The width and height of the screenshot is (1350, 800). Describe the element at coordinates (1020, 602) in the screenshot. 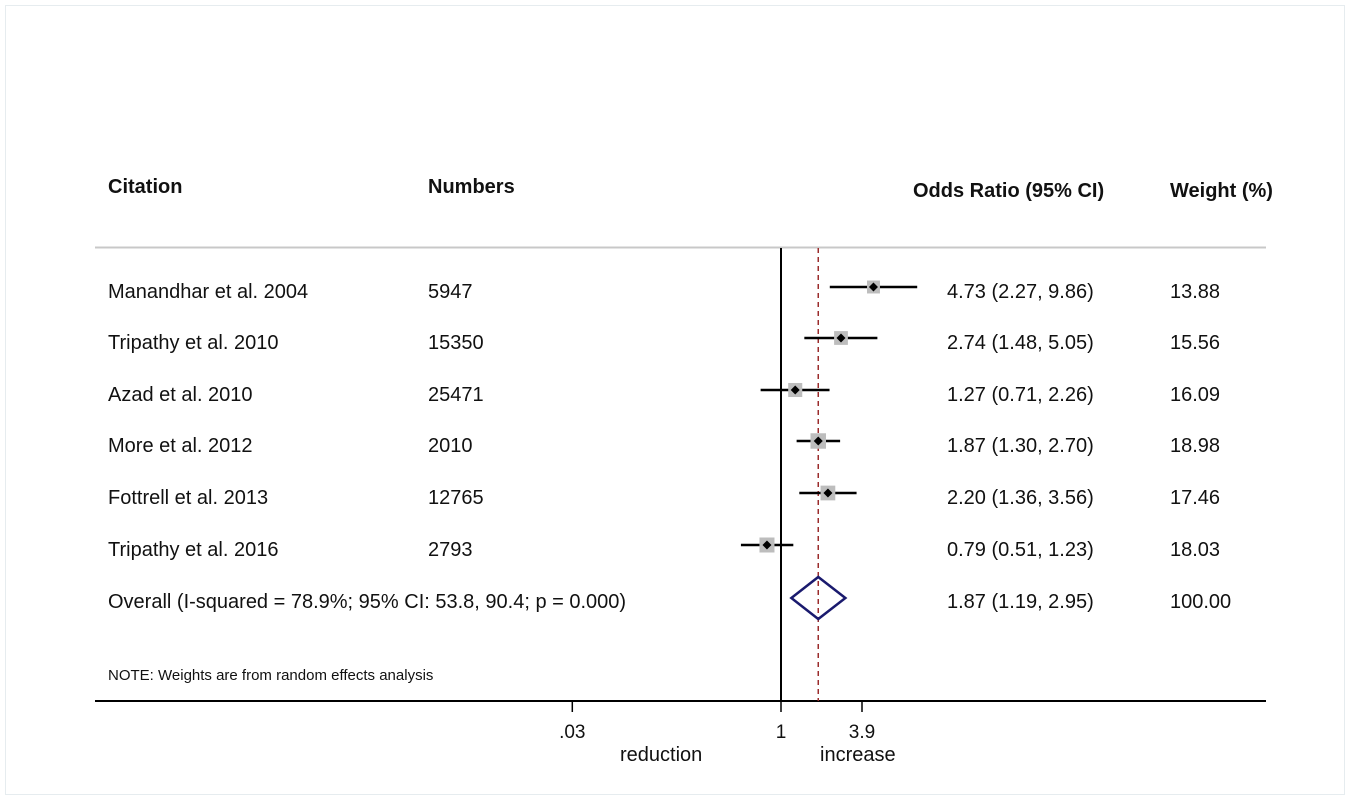

I see `overall-odds-ratio: 1.87 (1.19, 2.95)` at that location.